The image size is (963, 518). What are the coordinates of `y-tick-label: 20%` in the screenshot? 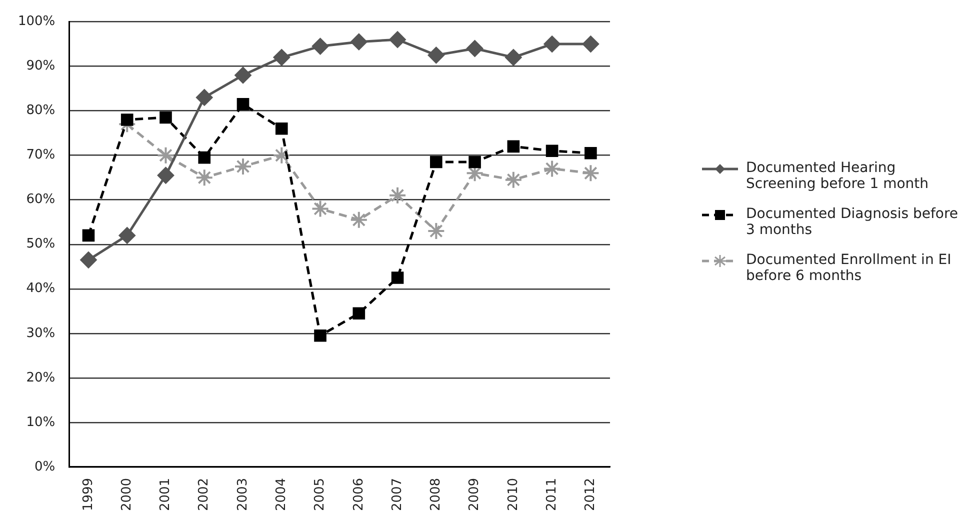 It's located at (41, 378).